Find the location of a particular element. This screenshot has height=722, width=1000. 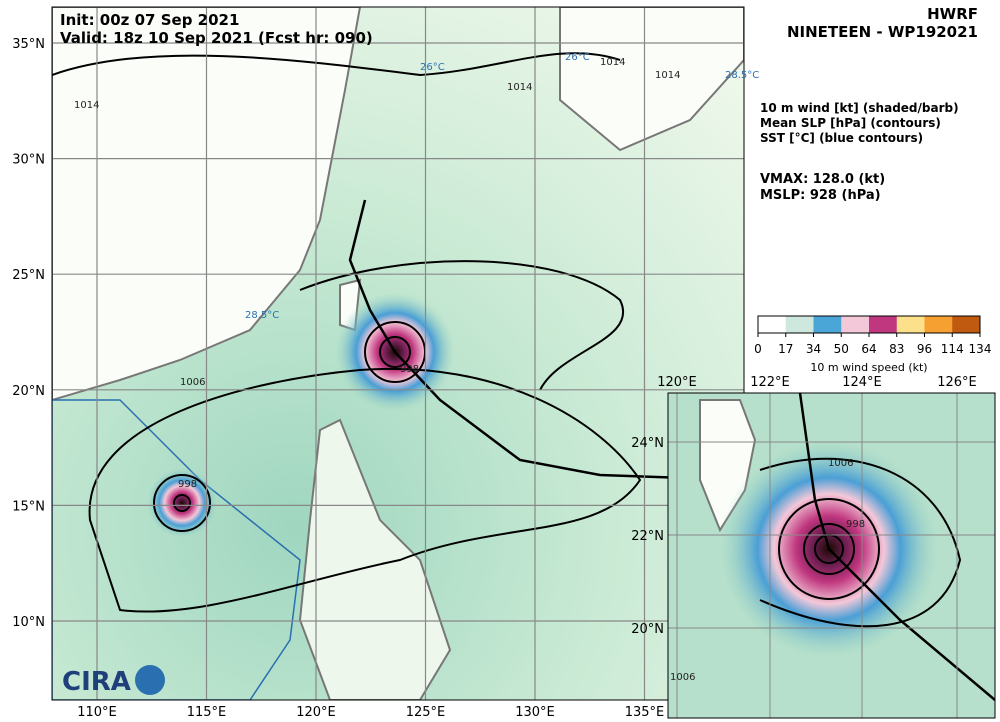

legend-line: 10 m wind [kt] (shaded/barb) is located at coordinates (859, 108).